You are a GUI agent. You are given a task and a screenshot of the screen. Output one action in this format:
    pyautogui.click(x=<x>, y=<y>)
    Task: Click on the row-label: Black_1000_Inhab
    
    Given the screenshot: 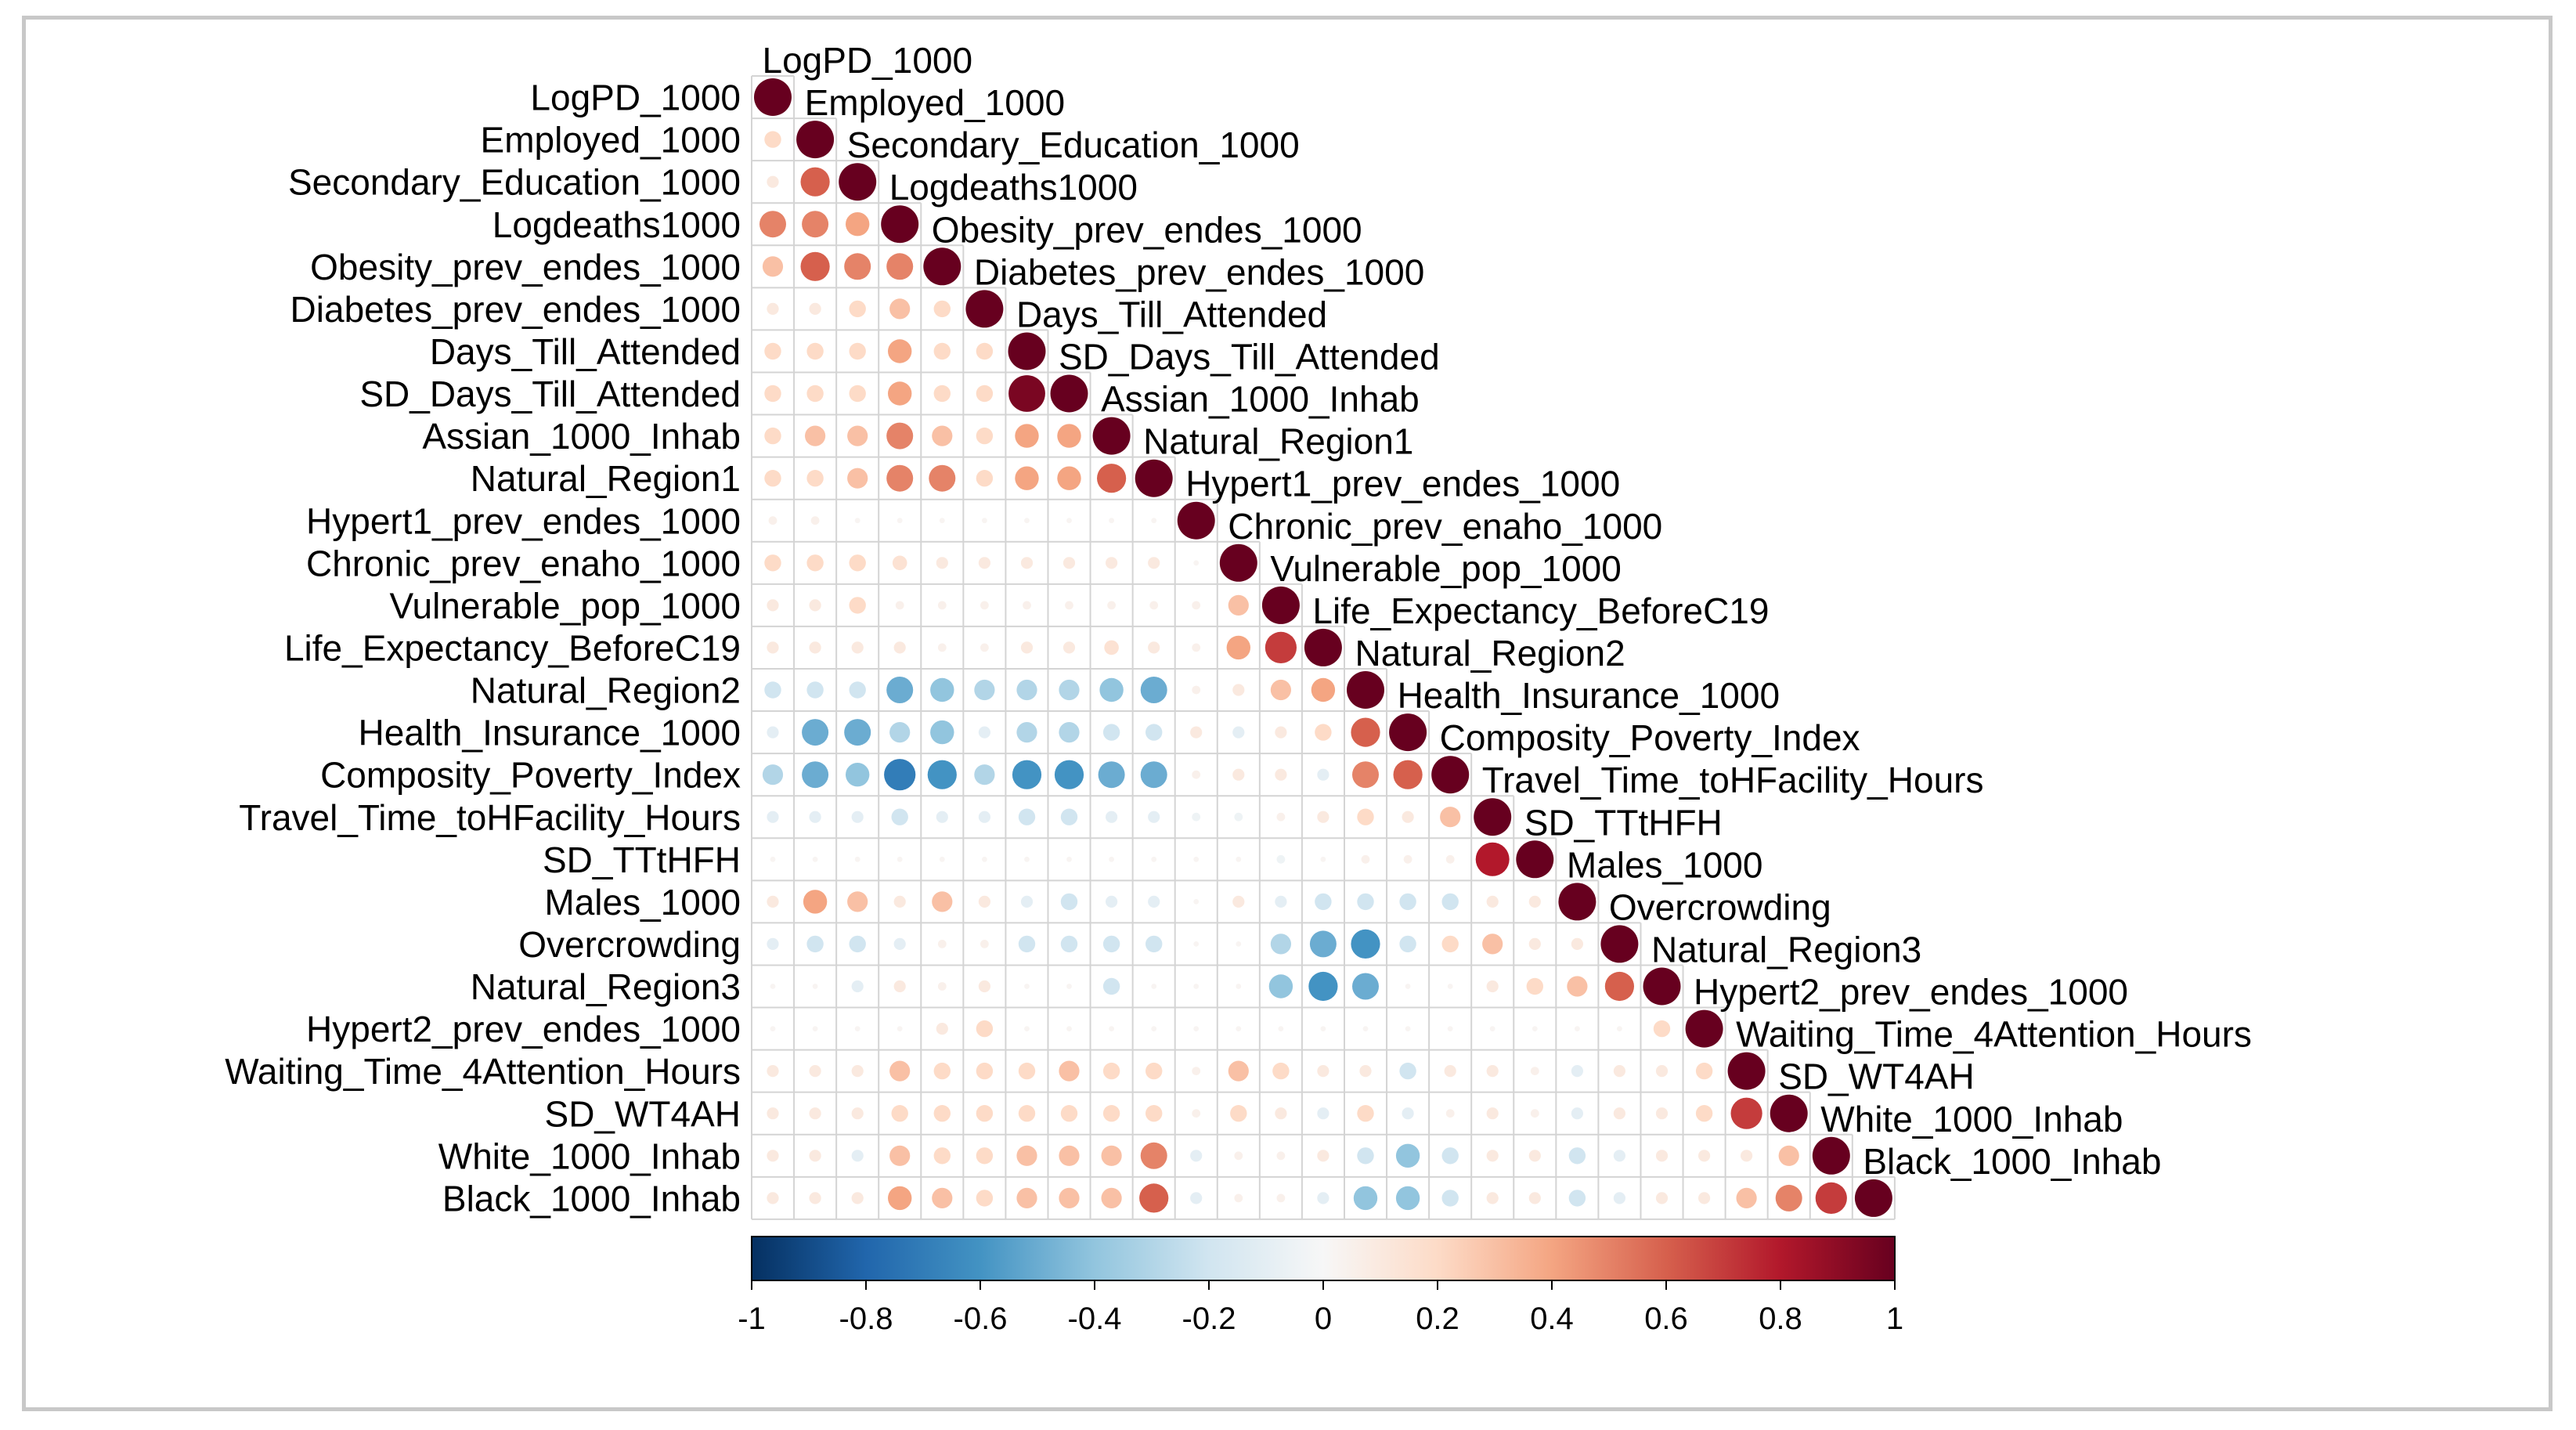 What is the action you would take?
    pyautogui.click(x=591, y=1198)
    